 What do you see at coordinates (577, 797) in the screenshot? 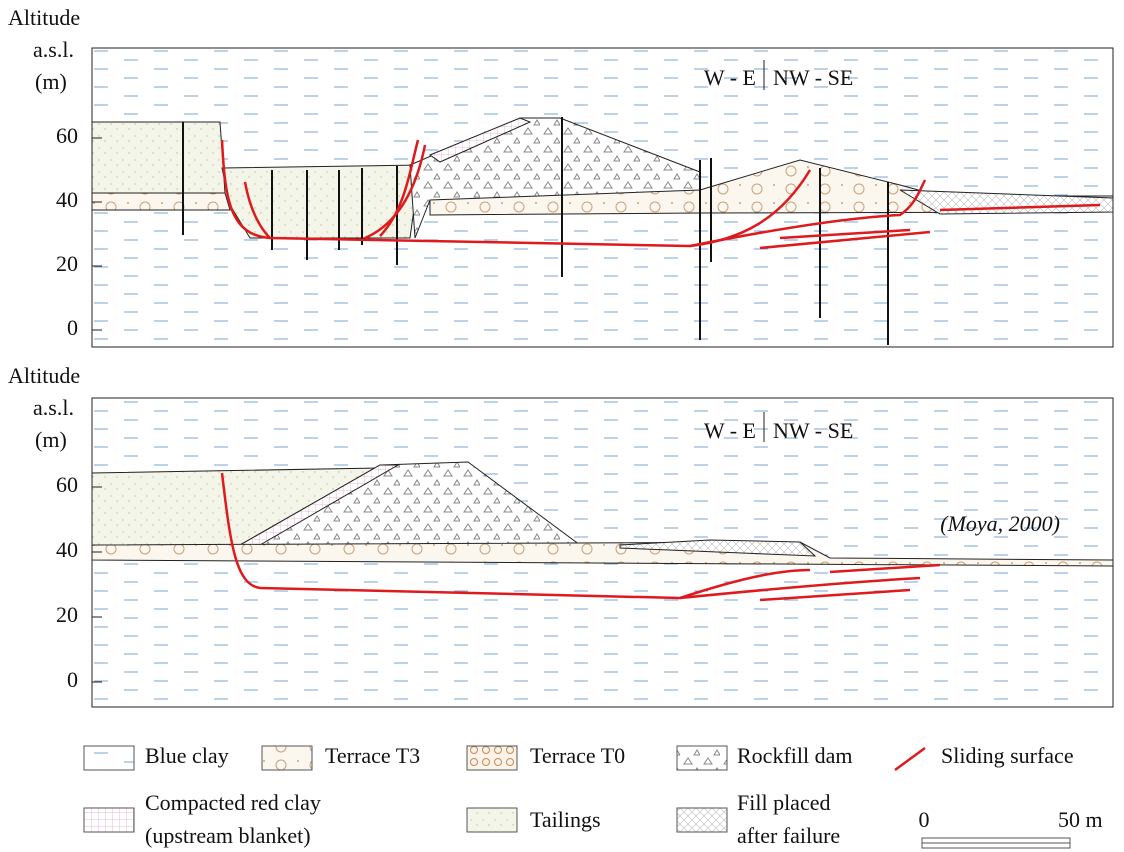
I see `legend` at bounding box center [577, 797].